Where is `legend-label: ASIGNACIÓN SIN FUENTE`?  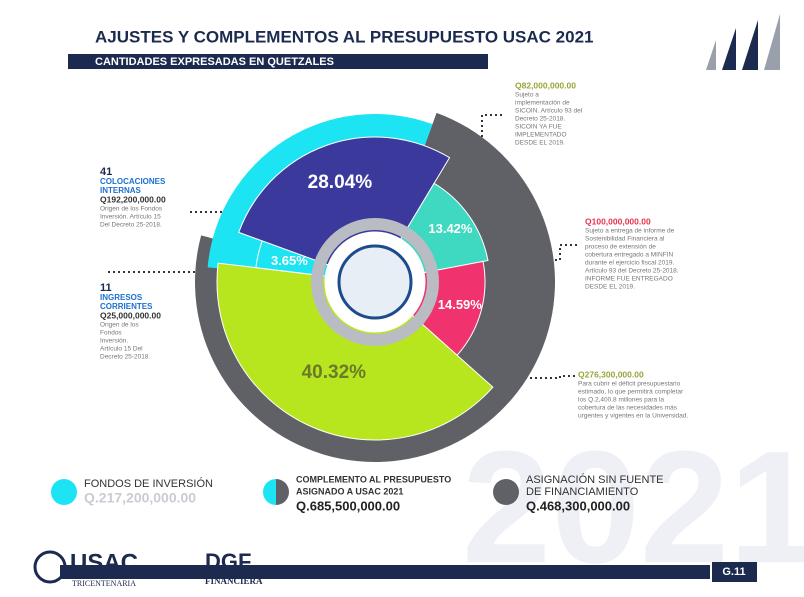
legend-label: ASIGNACIÓN SIN FUENTE is located at coordinates (595, 479).